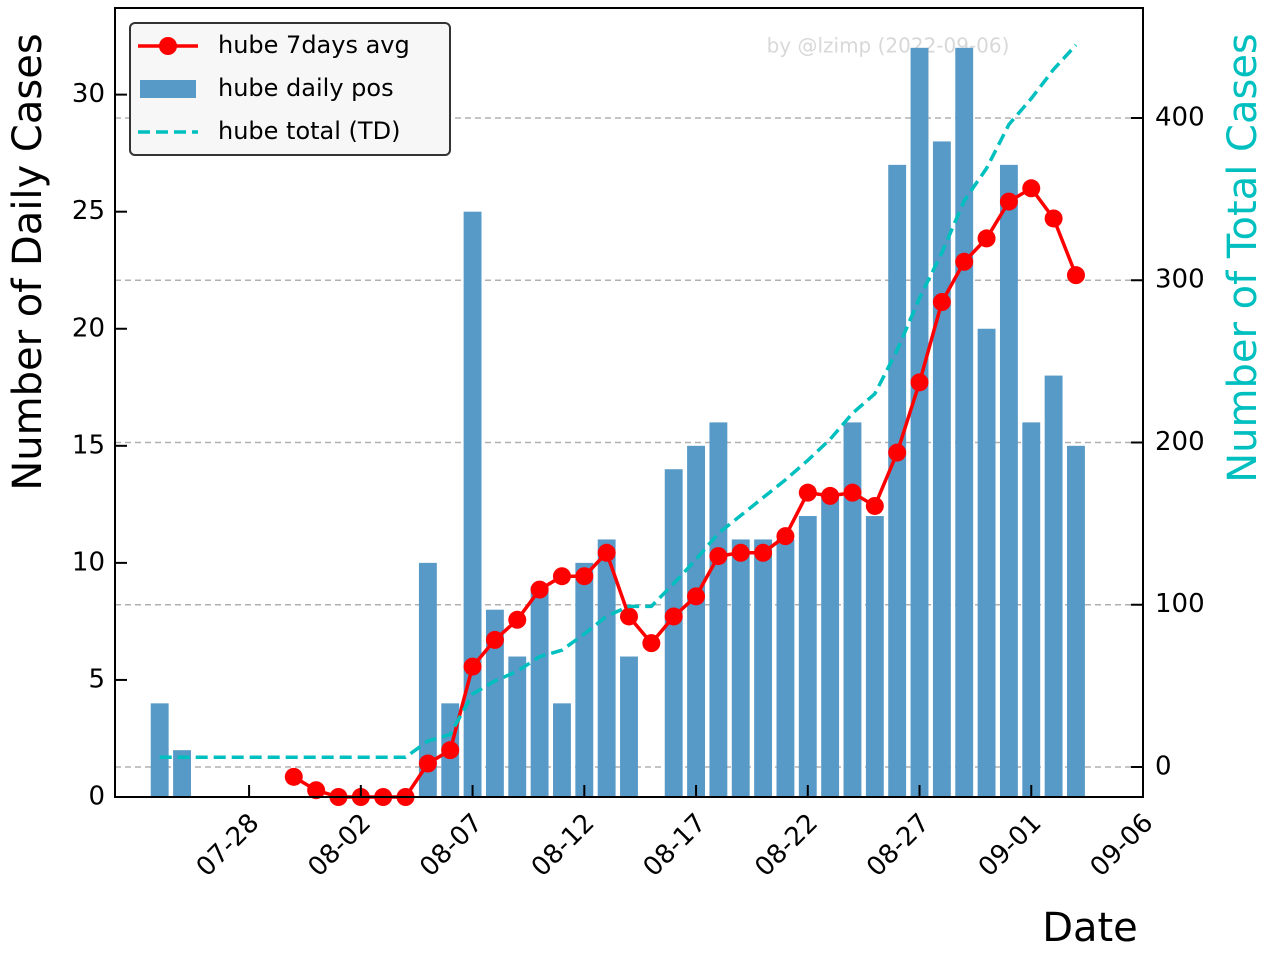  Describe the element at coordinates (88, 328) in the screenshot. I see `y-tick-label: 20` at that location.